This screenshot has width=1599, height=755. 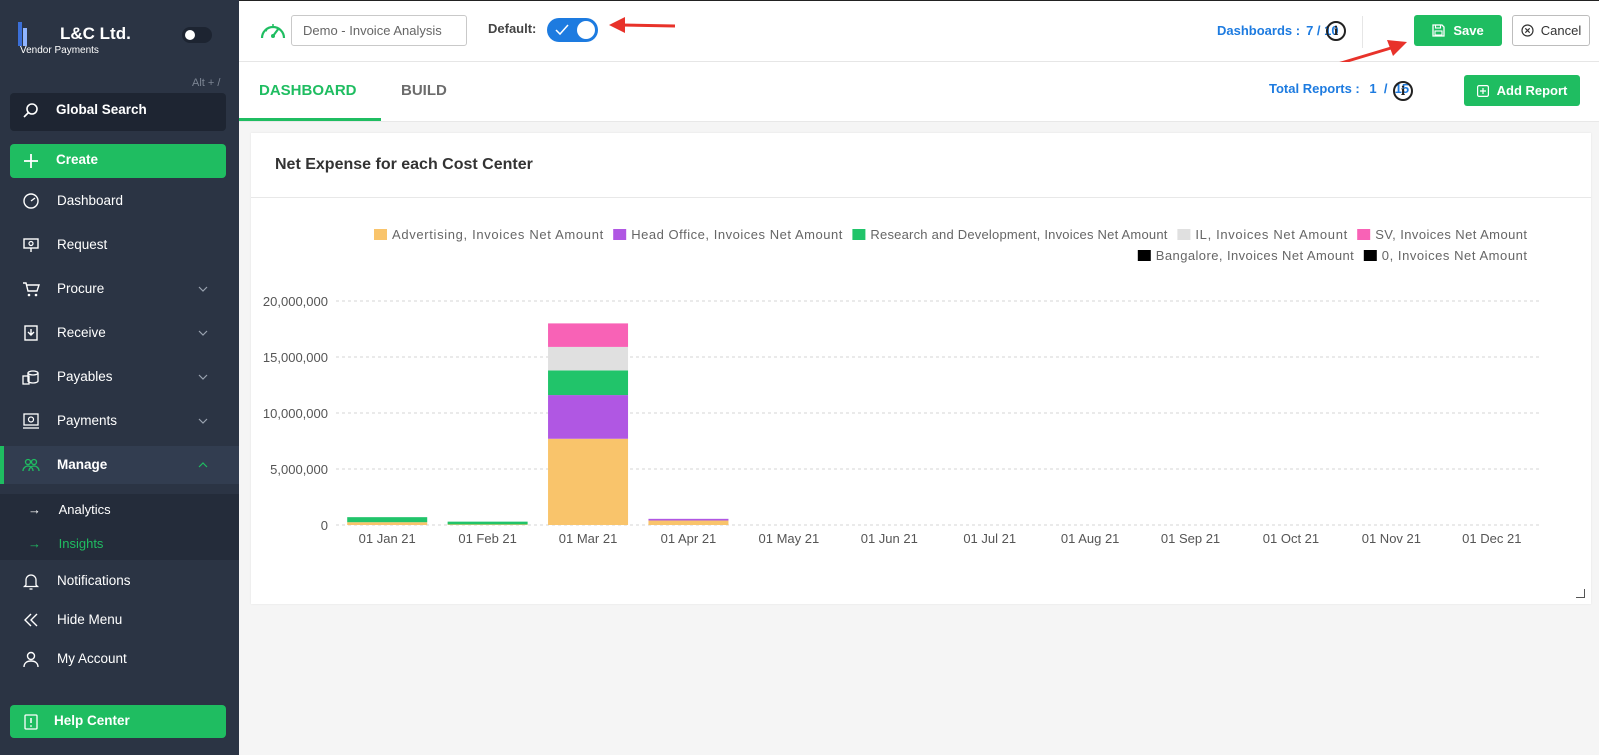 I want to click on brand-logo-icon, so click(x=22, y=34).